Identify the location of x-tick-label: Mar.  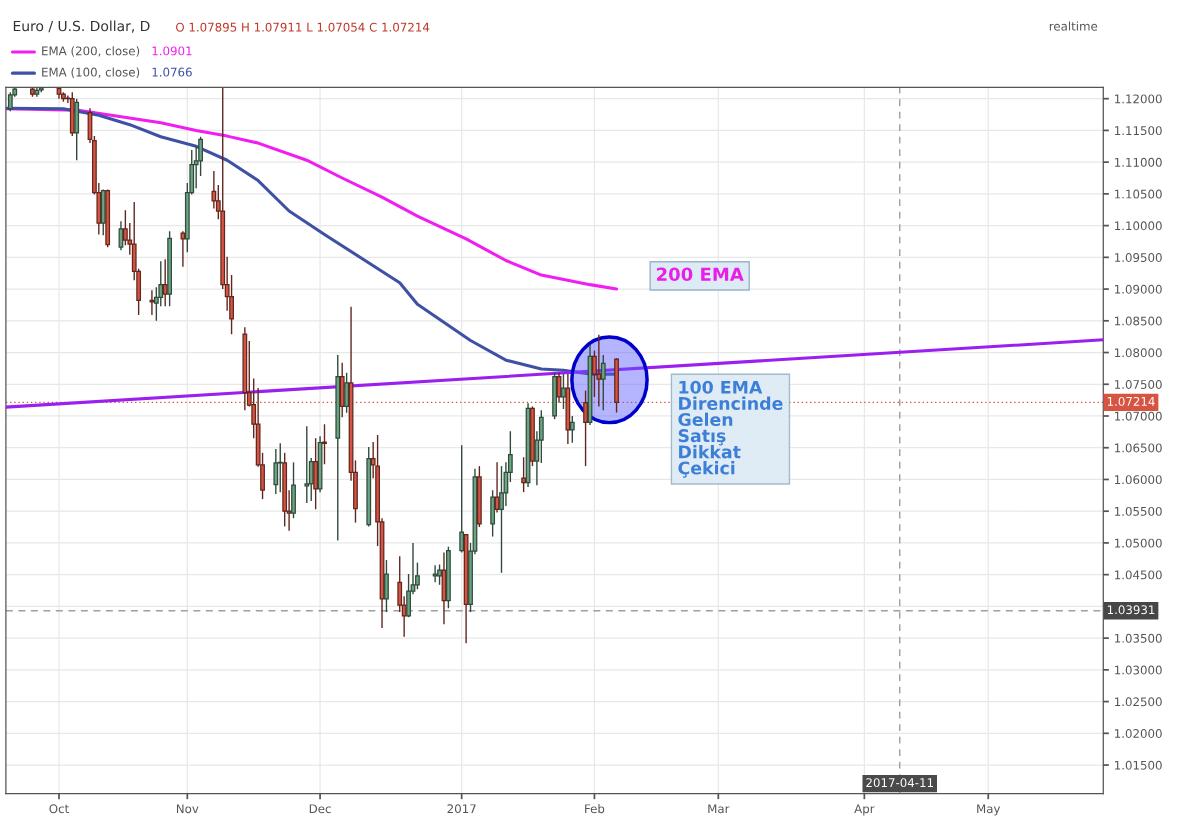
(719, 809).